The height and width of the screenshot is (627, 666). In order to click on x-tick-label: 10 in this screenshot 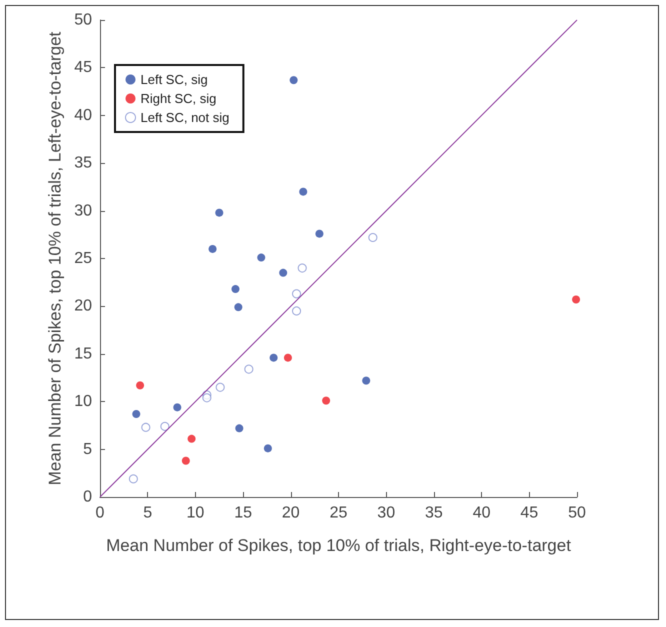, I will do `click(195, 513)`.